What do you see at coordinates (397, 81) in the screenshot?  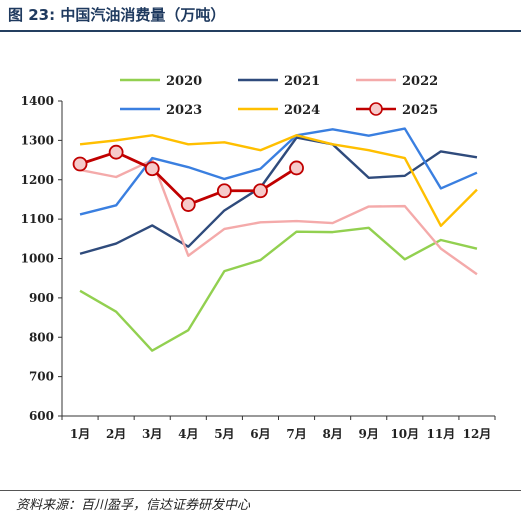 I see `legend-item-2022: 2022` at bounding box center [397, 81].